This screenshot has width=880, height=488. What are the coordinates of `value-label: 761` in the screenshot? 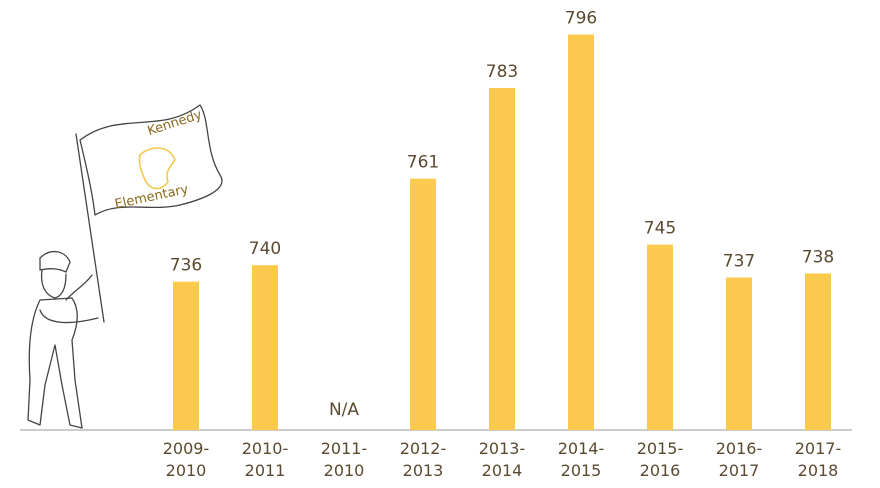 It's located at (423, 163).